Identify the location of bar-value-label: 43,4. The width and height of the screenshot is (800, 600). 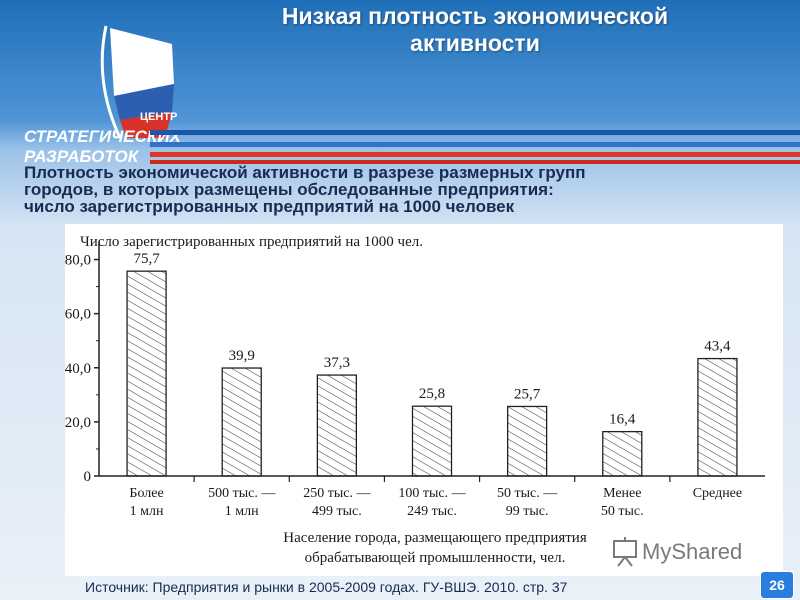
(717, 347).